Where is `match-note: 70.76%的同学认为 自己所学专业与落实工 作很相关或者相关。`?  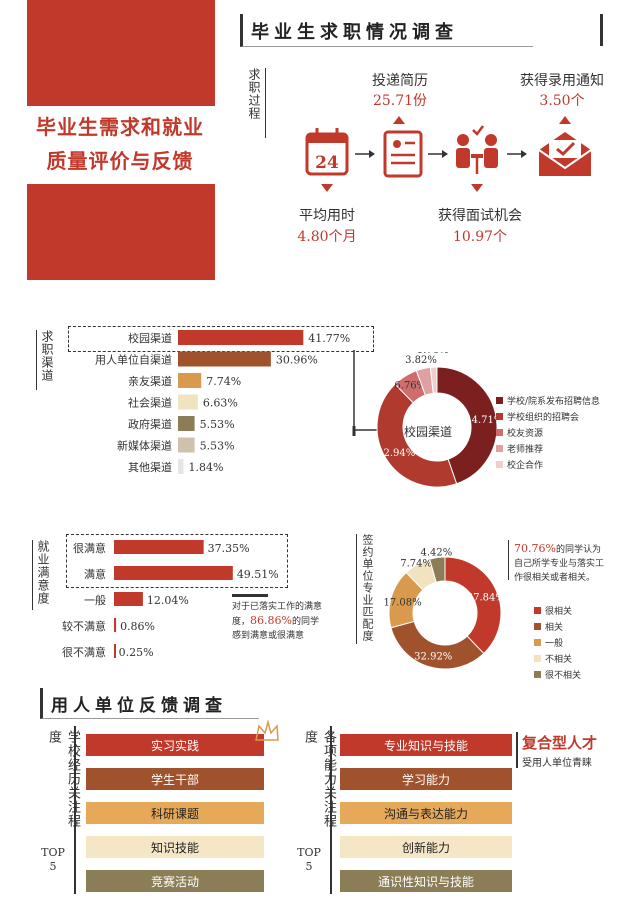
match-note: 70.76%的同学认为 自己所学专业与落实工 作很相关或者相关。 is located at coordinates (573, 563).